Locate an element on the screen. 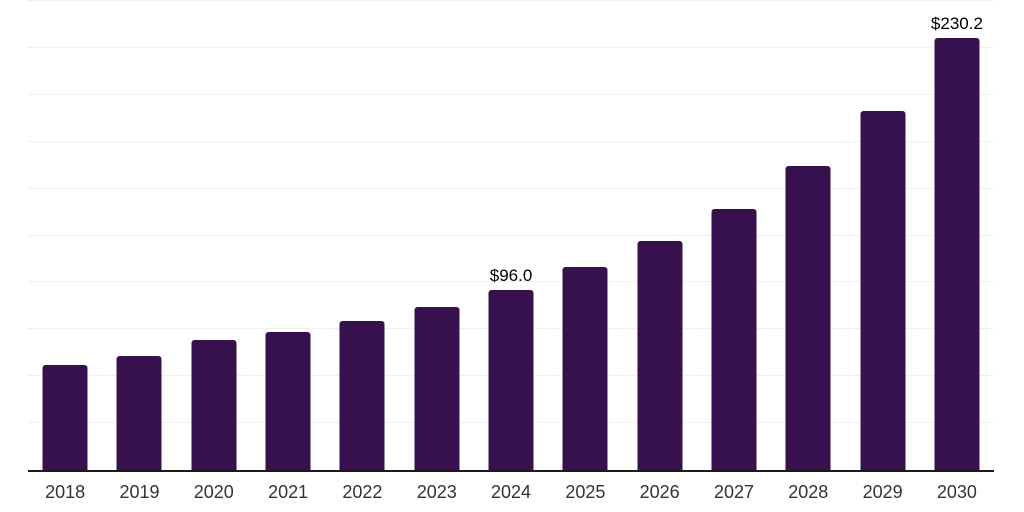 The height and width of the screenshot is (512, 1024). x-tick-label-2030: 2030 is located at coordinates (956, 492).